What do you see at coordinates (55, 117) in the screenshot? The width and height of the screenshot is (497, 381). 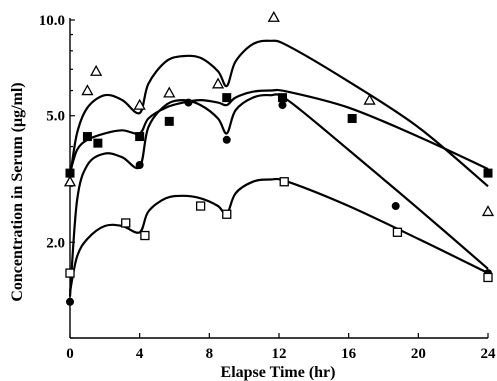 I see `y-tick-label: 5.0` at bounding box center [55, 117].